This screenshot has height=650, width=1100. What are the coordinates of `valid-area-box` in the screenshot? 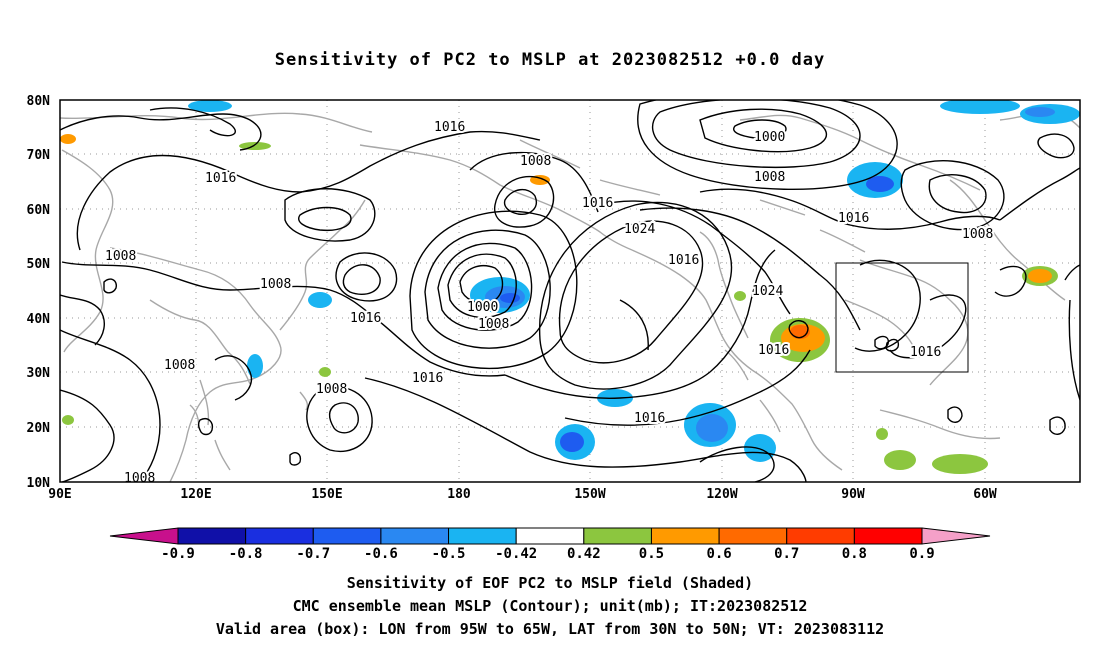 It's located at (902, 317).